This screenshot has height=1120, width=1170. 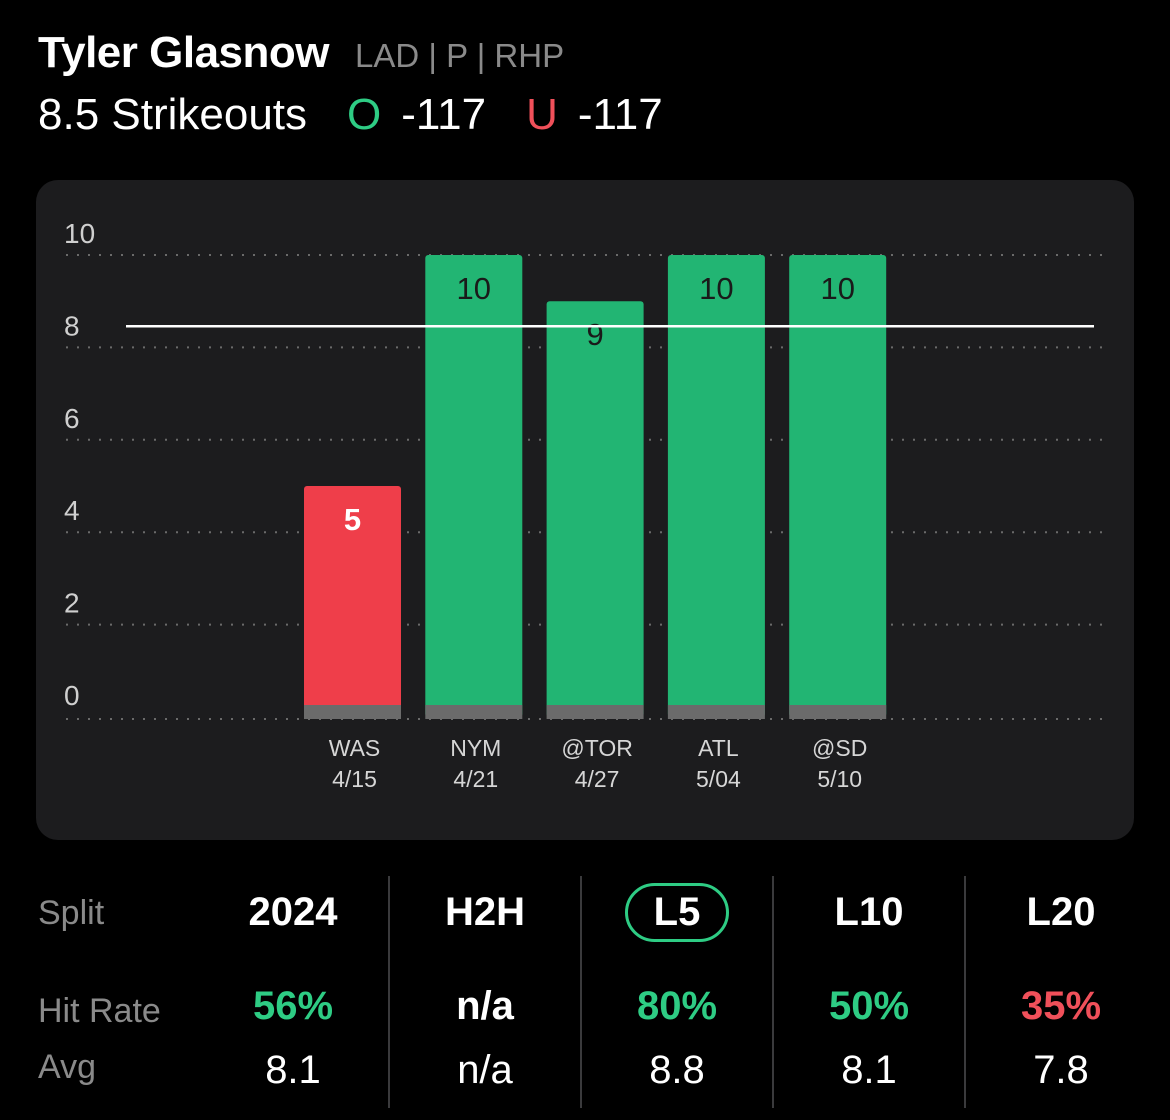 I want to click on prop-line-row: 8.5 Strikeouts O -117 U -117, so click(x=588, y=115).